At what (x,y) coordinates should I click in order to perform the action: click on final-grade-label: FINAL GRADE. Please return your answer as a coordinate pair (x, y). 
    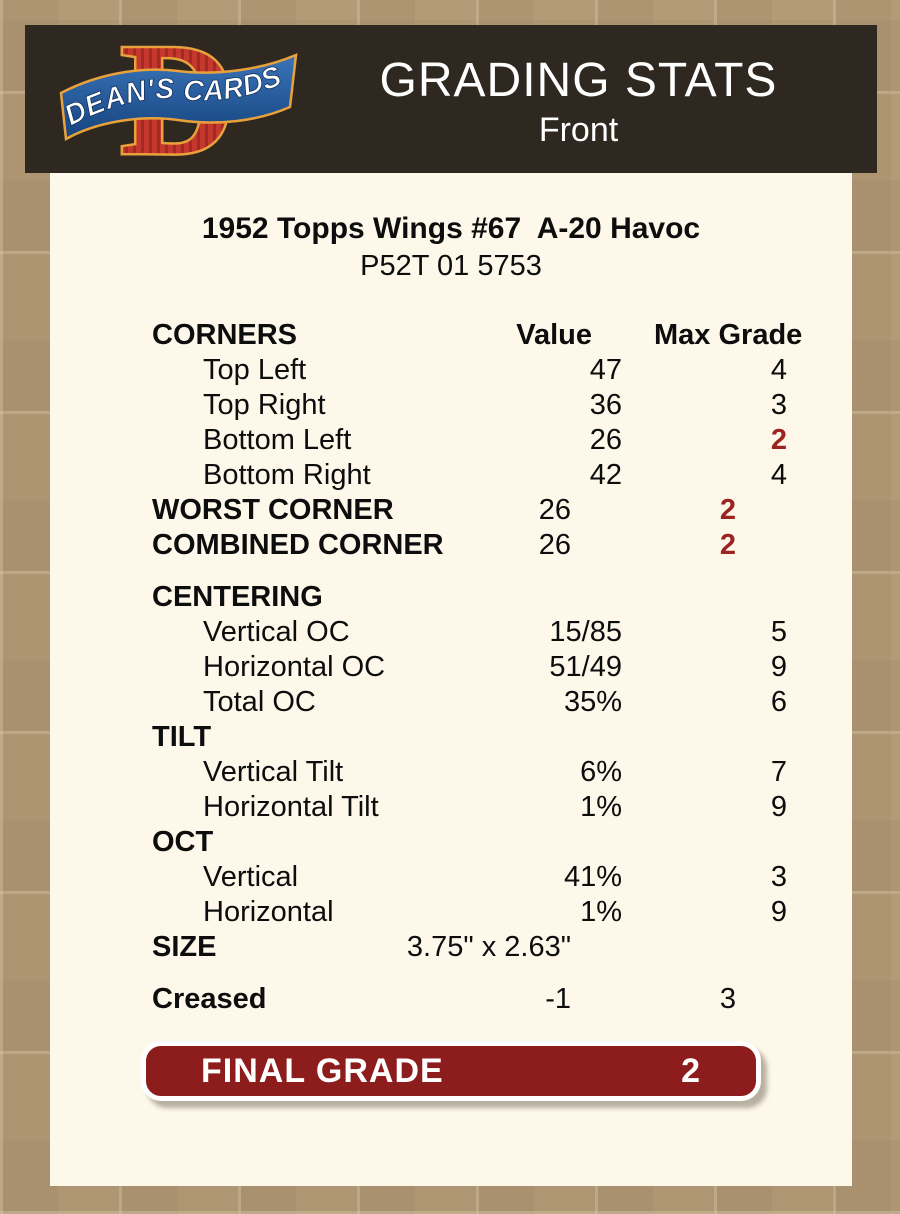
    Looking at the image, I should click on (322, 1070).